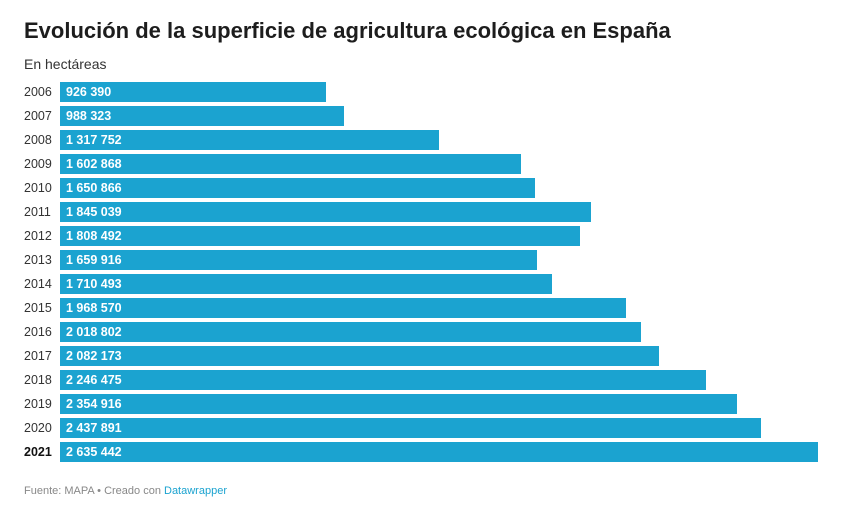 The height and width of the screenshot is (520, 856). I want to click on chart-subtitle: En hectáreas, so click(65, 64).